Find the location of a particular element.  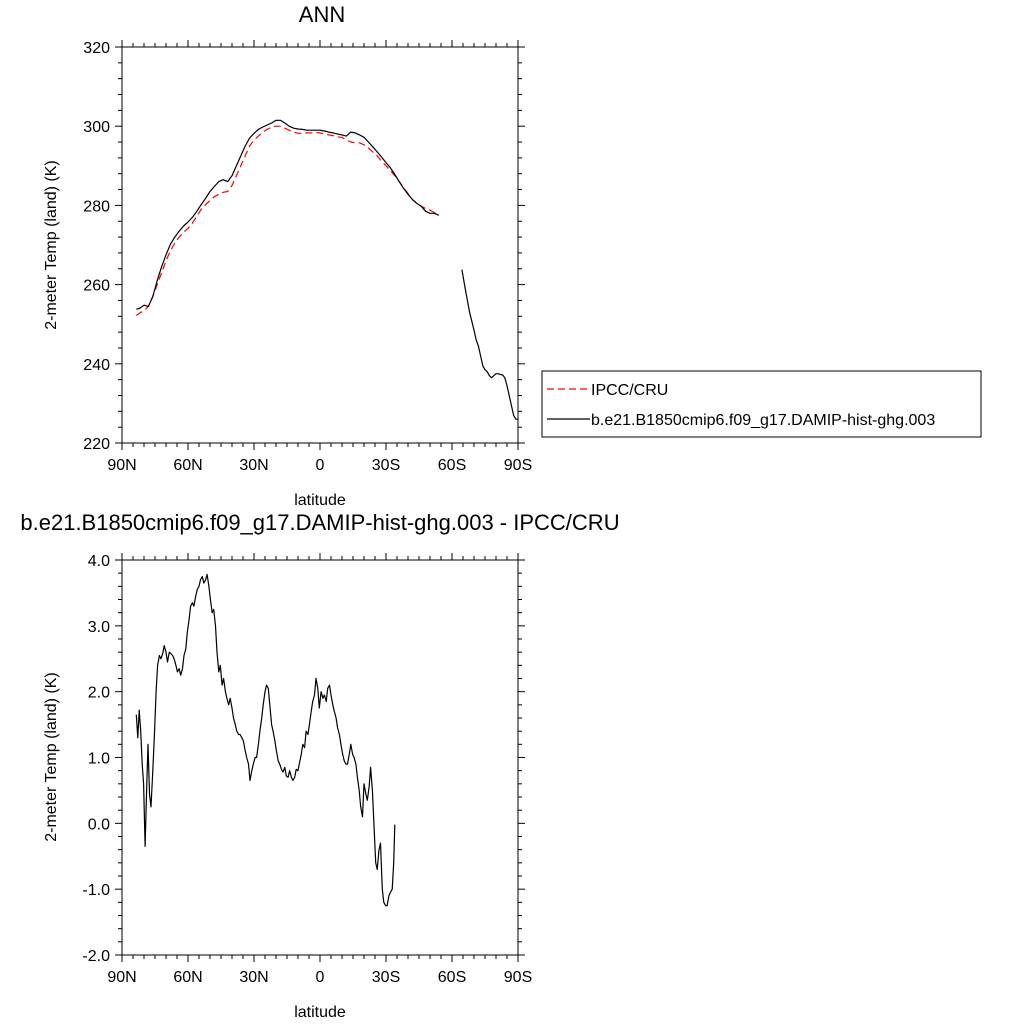

y-tick-label: 0.0 is located at coordinates (99, 824).